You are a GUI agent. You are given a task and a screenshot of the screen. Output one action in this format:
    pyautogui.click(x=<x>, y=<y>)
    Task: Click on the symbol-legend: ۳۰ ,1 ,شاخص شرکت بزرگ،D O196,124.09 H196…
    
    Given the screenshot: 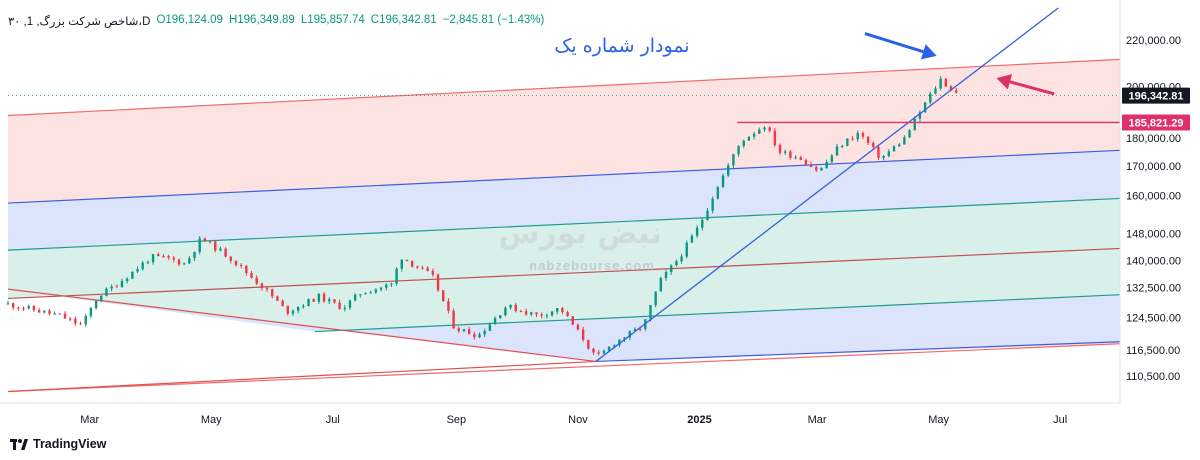 What is the action you would take?
    pyautogui.click(x=276, y=21)
    